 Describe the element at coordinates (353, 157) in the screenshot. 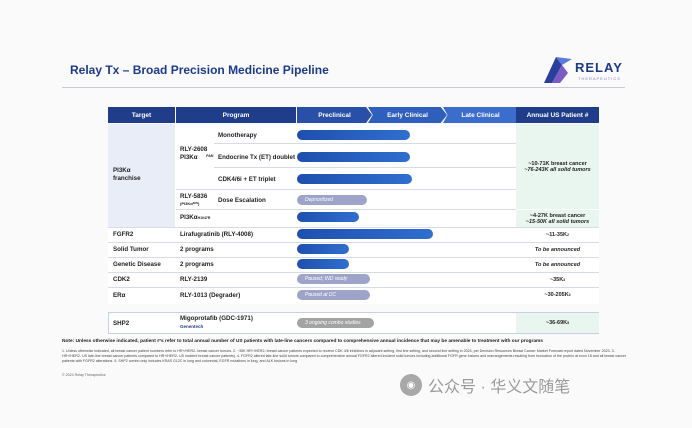

I see `bar-endocrine-doublet` at that location.